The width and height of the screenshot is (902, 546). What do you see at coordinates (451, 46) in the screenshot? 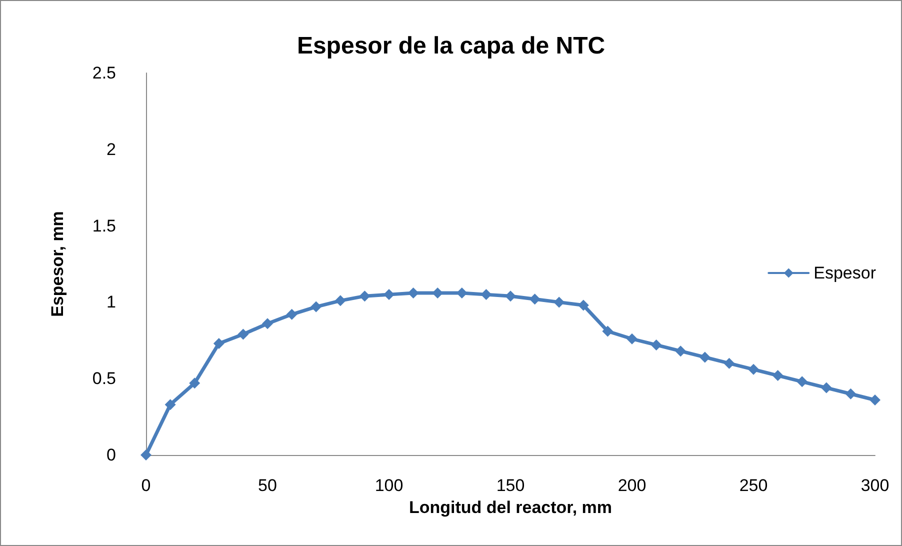
I see `chart-title: Espesor de la capa de NTC` at bounding box center [451, 46].